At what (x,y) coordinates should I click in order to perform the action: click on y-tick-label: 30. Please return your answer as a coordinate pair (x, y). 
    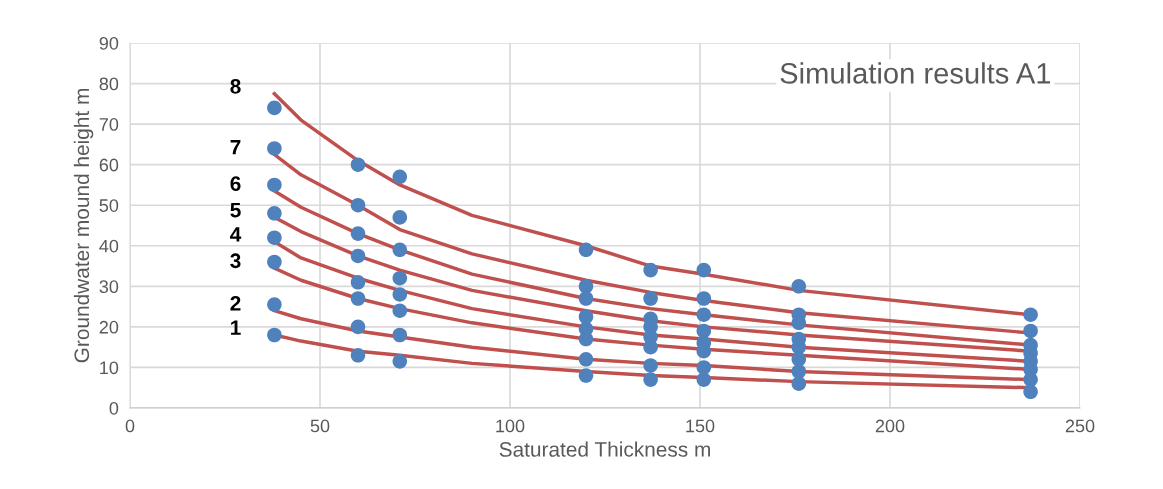
    Looking at the image, I should click on (109, 287).